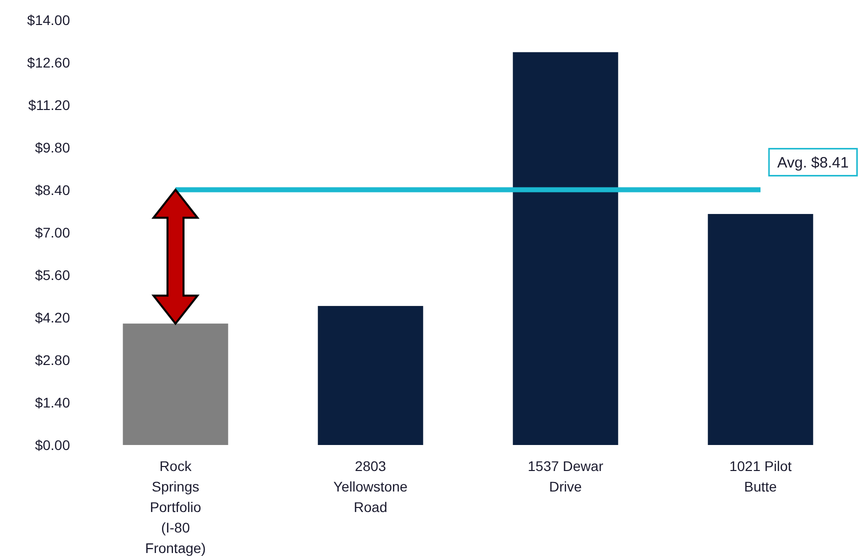 The image size is (858, 556). I want to click on y-tick-label: $11.20, so click(49, 104).